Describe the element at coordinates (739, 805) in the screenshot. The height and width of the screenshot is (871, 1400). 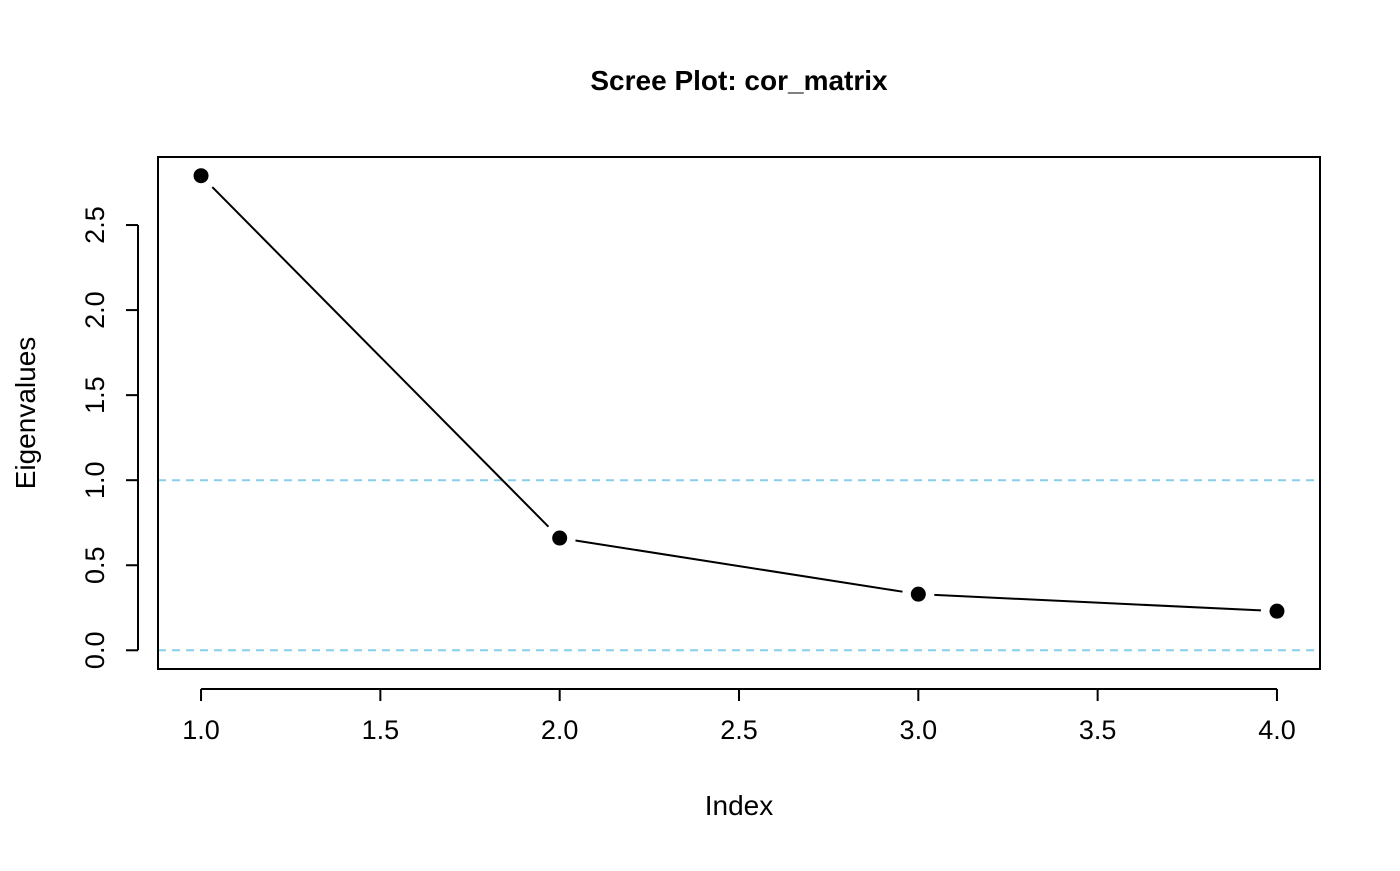
I see `x-axis-label: Index` at that location.